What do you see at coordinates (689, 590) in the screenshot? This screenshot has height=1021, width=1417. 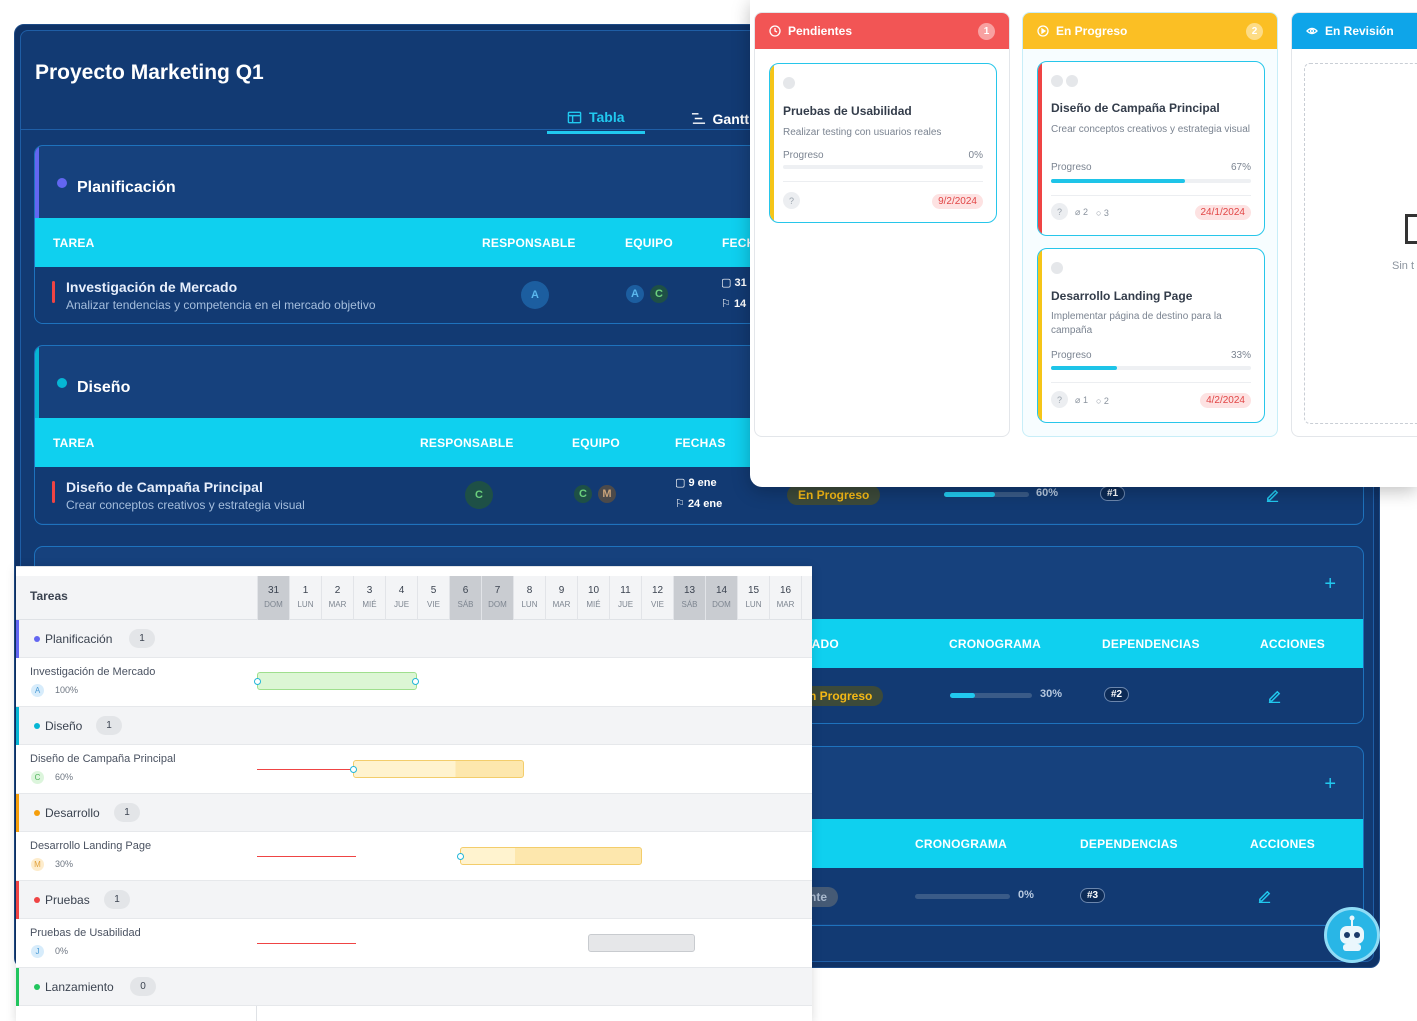 I see `day-number: 13` at bounding box center [689, 590].